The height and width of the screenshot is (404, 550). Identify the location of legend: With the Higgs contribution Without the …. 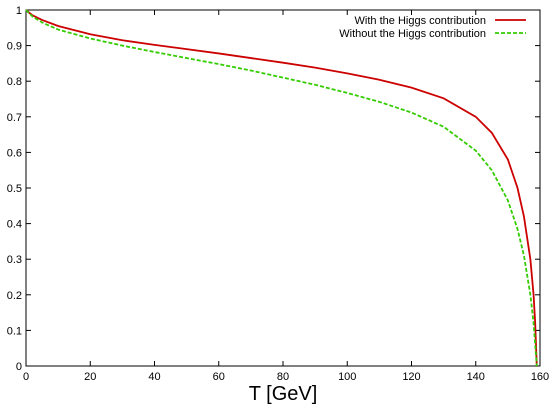
(432, 27).